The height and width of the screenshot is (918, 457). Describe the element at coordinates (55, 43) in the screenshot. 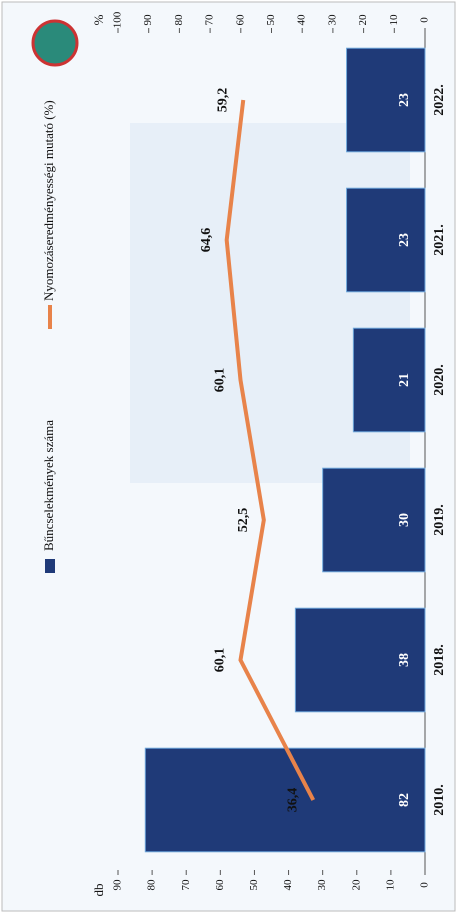

I see `logo` at that location.